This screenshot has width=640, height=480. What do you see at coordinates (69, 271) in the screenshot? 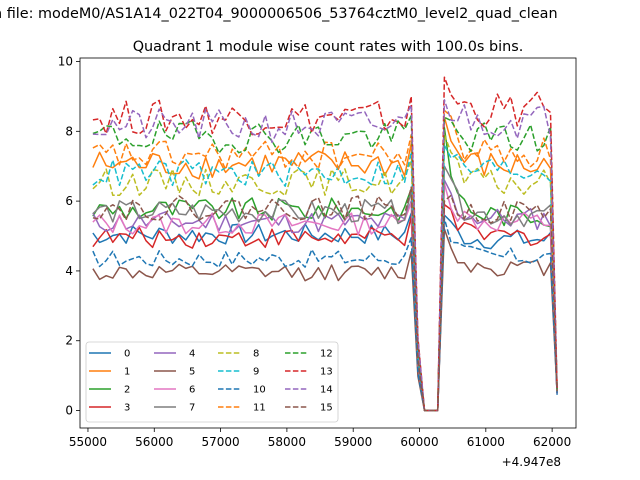
I see `y-tick-label: 4` at bounding box center [69, 271].